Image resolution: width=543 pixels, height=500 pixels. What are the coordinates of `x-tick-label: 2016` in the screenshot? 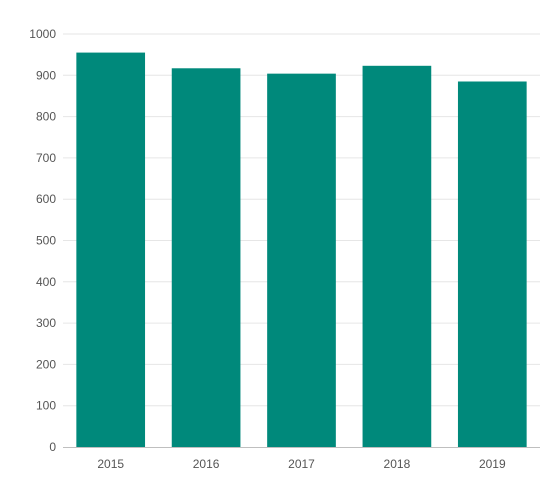 It's located at (206, 464).